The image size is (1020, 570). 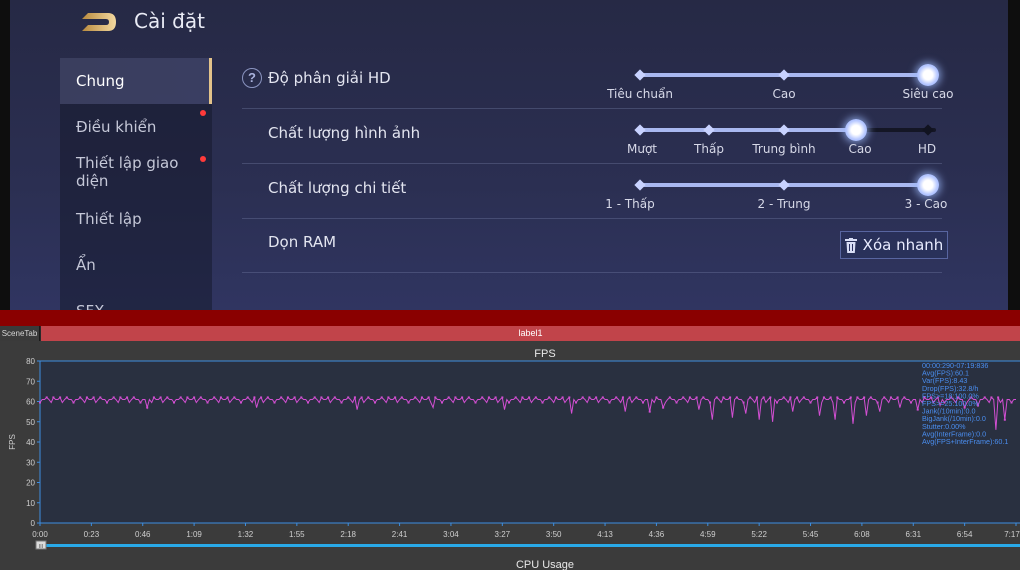 I want to click on sidebar-item-general: Chung, so click(x=136, y=81).